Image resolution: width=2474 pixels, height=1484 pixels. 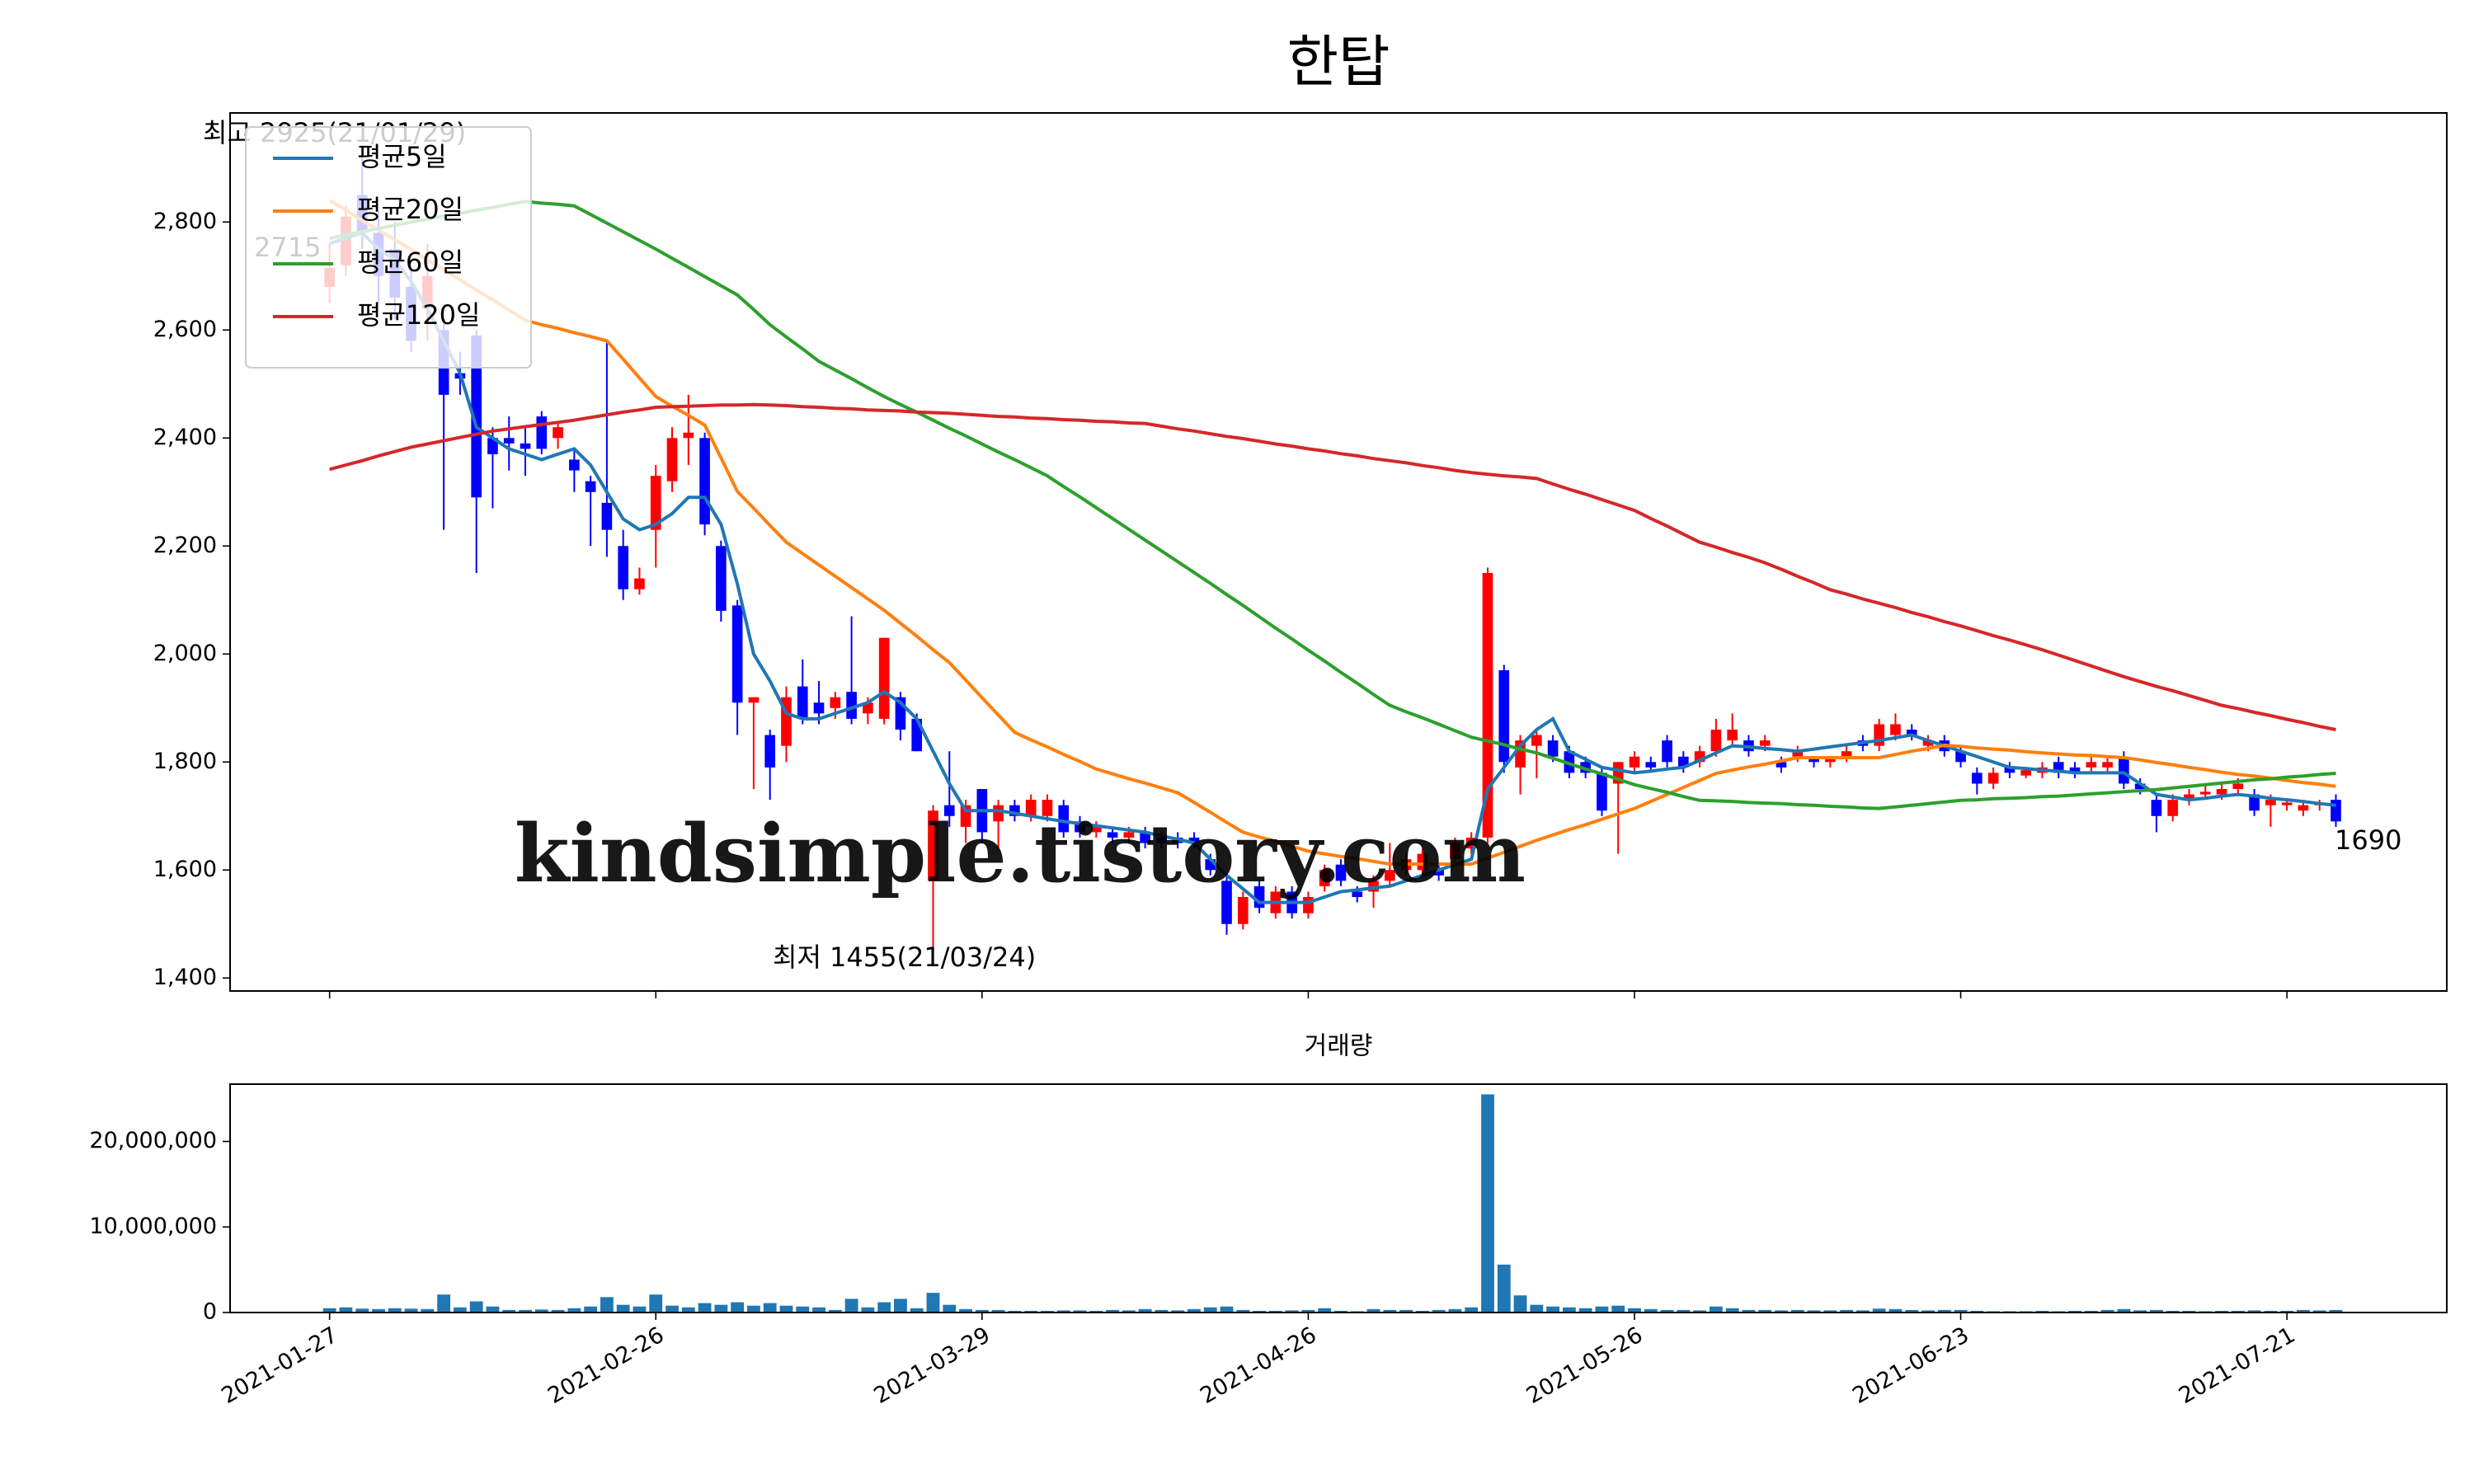 What do you see at coordinates (1338, 63) in the screenshot?
I see `chart-title: 한탑` at bounding box center [1338, 63].